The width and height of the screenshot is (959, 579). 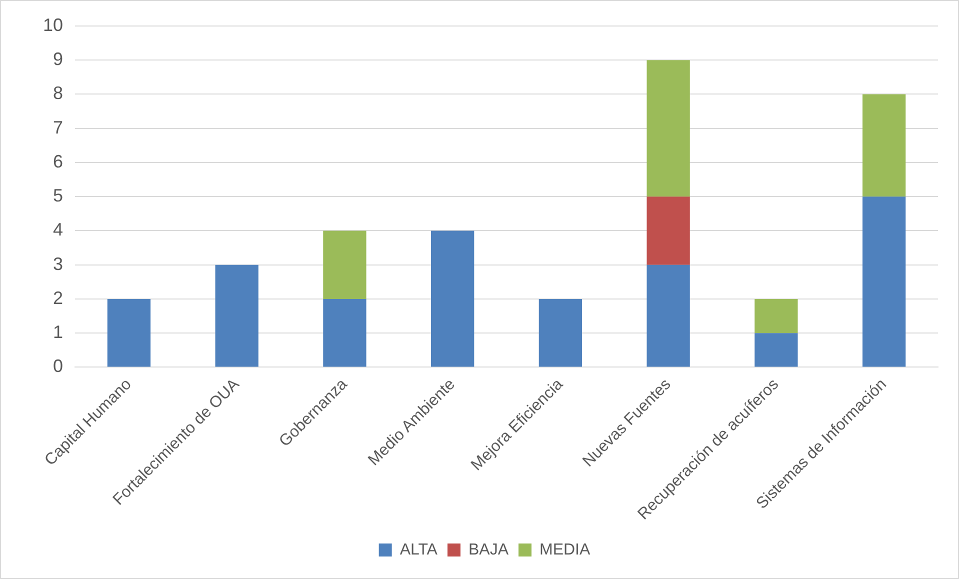 I want to click on y-tick-label: 1, so click(x=58, y=332).